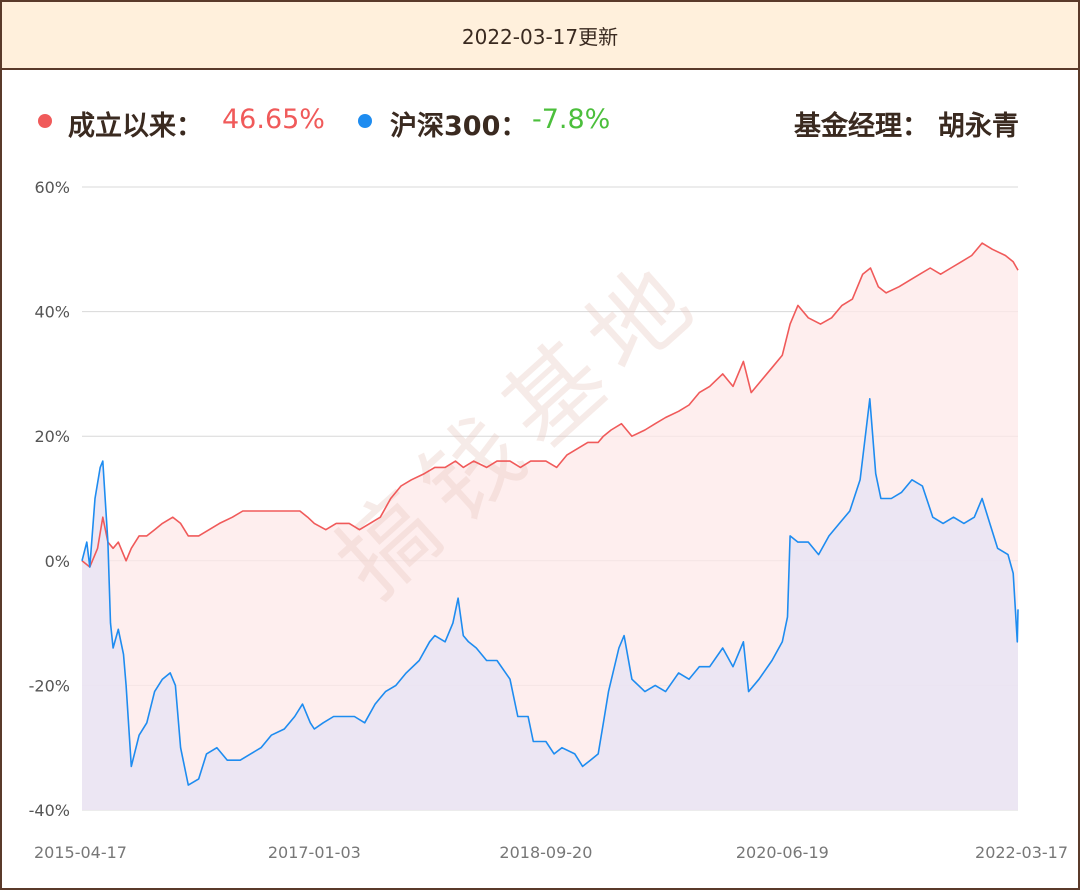 This screenshot has height=890, width=1080. I want to click on update-banner: 2022-03-17更新, so click(540, 36).